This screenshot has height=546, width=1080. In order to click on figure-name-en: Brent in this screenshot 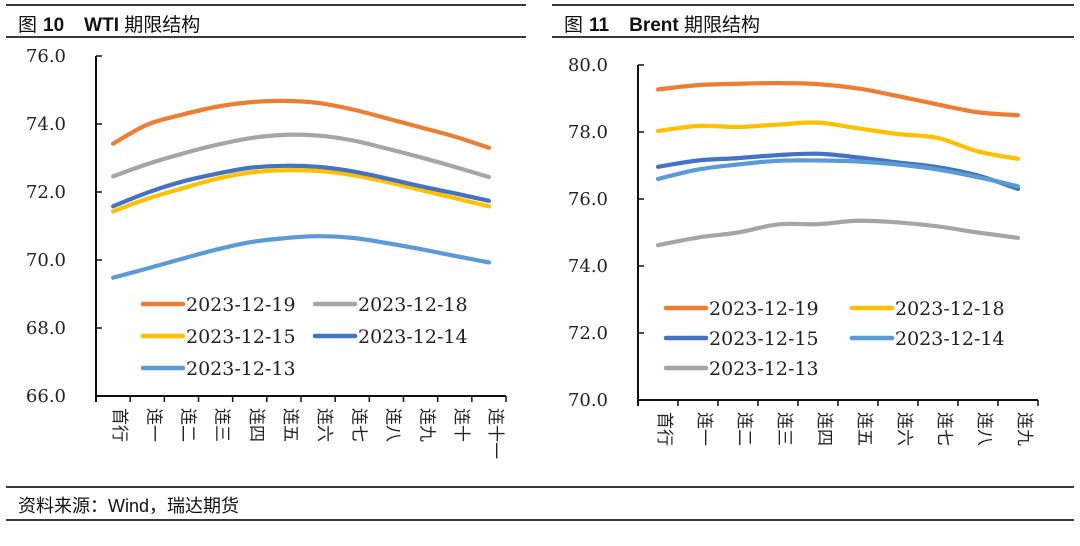, I will do `click(654, 25)`.